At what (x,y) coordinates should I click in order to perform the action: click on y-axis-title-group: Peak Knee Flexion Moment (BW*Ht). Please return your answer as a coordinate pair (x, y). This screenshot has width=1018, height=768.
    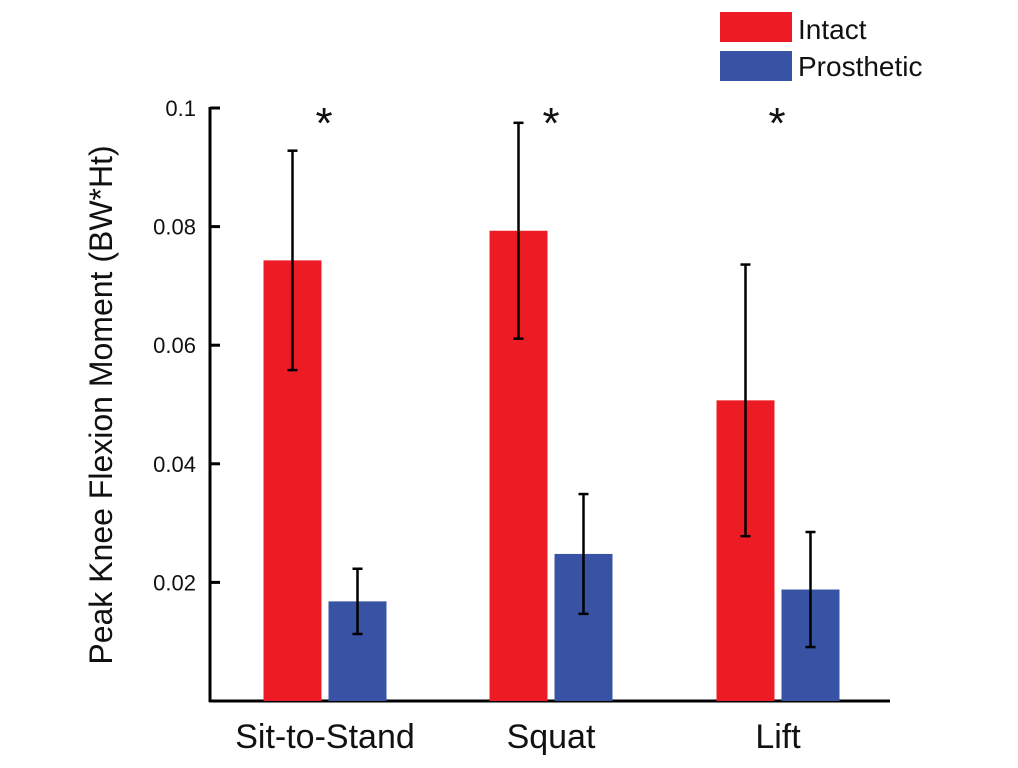
    Looking at the image, I should click on (101, 404).